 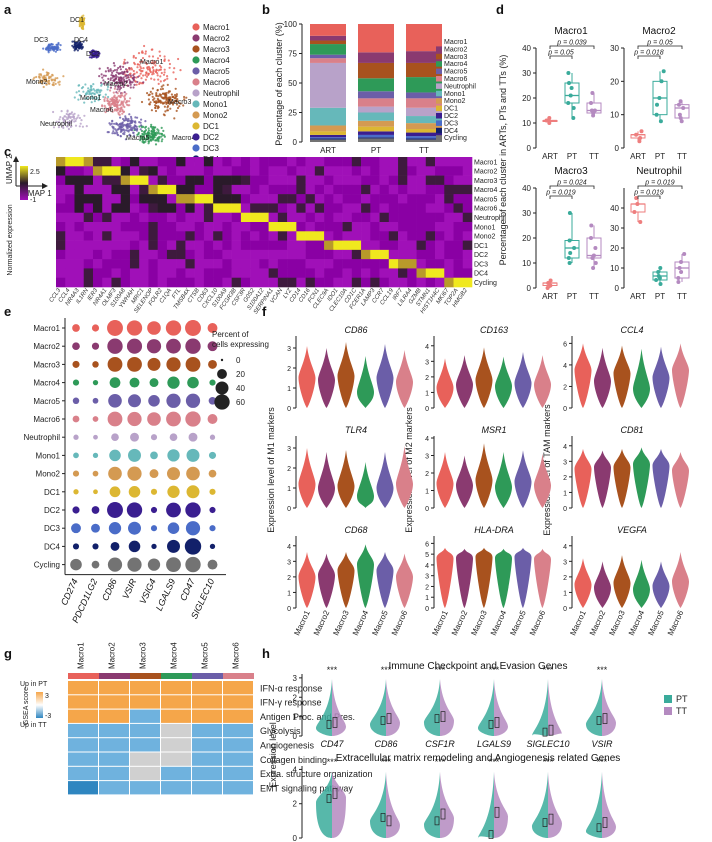 What do you see at coordinates (481, 246) in the screenshot?
I see `heatmap-row-label: DC1` at bounding box center [481, 246].